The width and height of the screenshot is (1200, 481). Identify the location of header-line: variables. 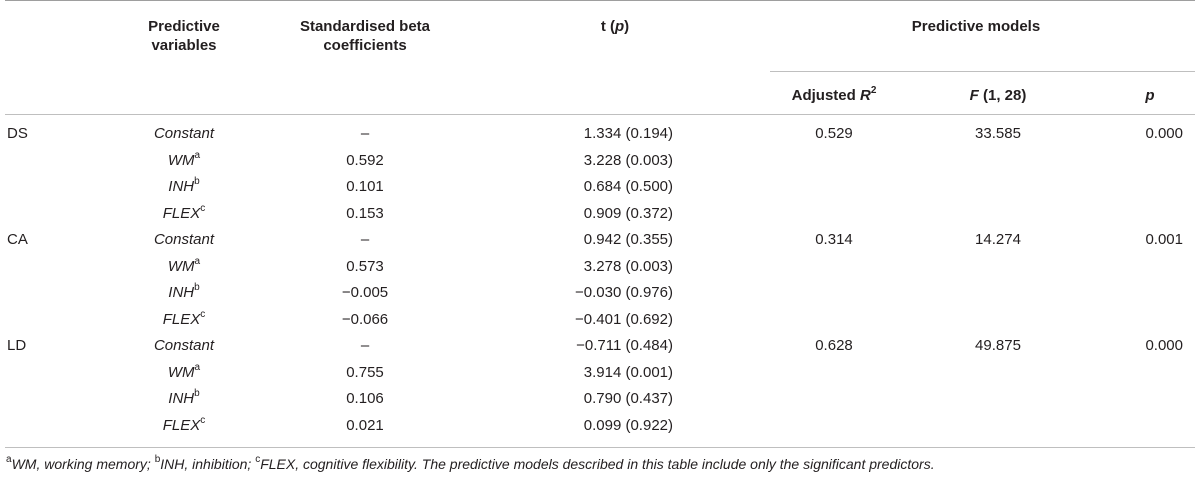
(184, 45).